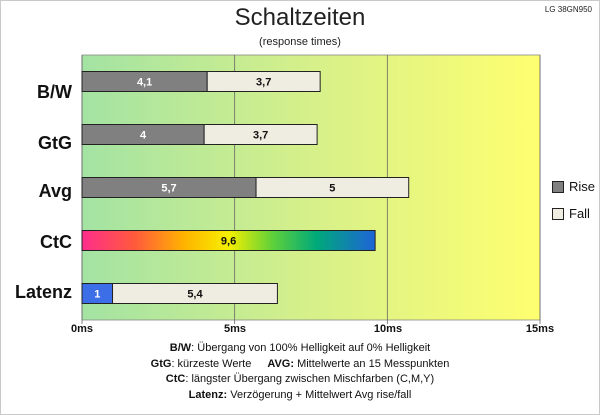  What do you see at coordinates (540, 329) in the screenshot?
I see `x-tick-label: 15ms` at bounding box center [540, 329].